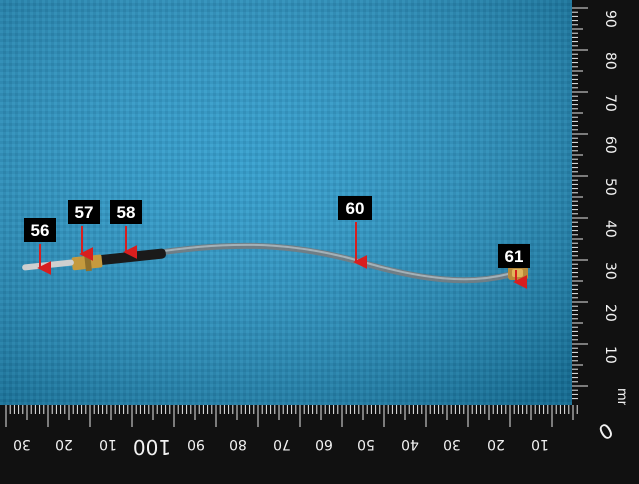 The height and width of the screenshot is (484, 639). Describe the element at coordinates (40, 230) in the screenshot. I see `callout-label-56: 56` at that location.